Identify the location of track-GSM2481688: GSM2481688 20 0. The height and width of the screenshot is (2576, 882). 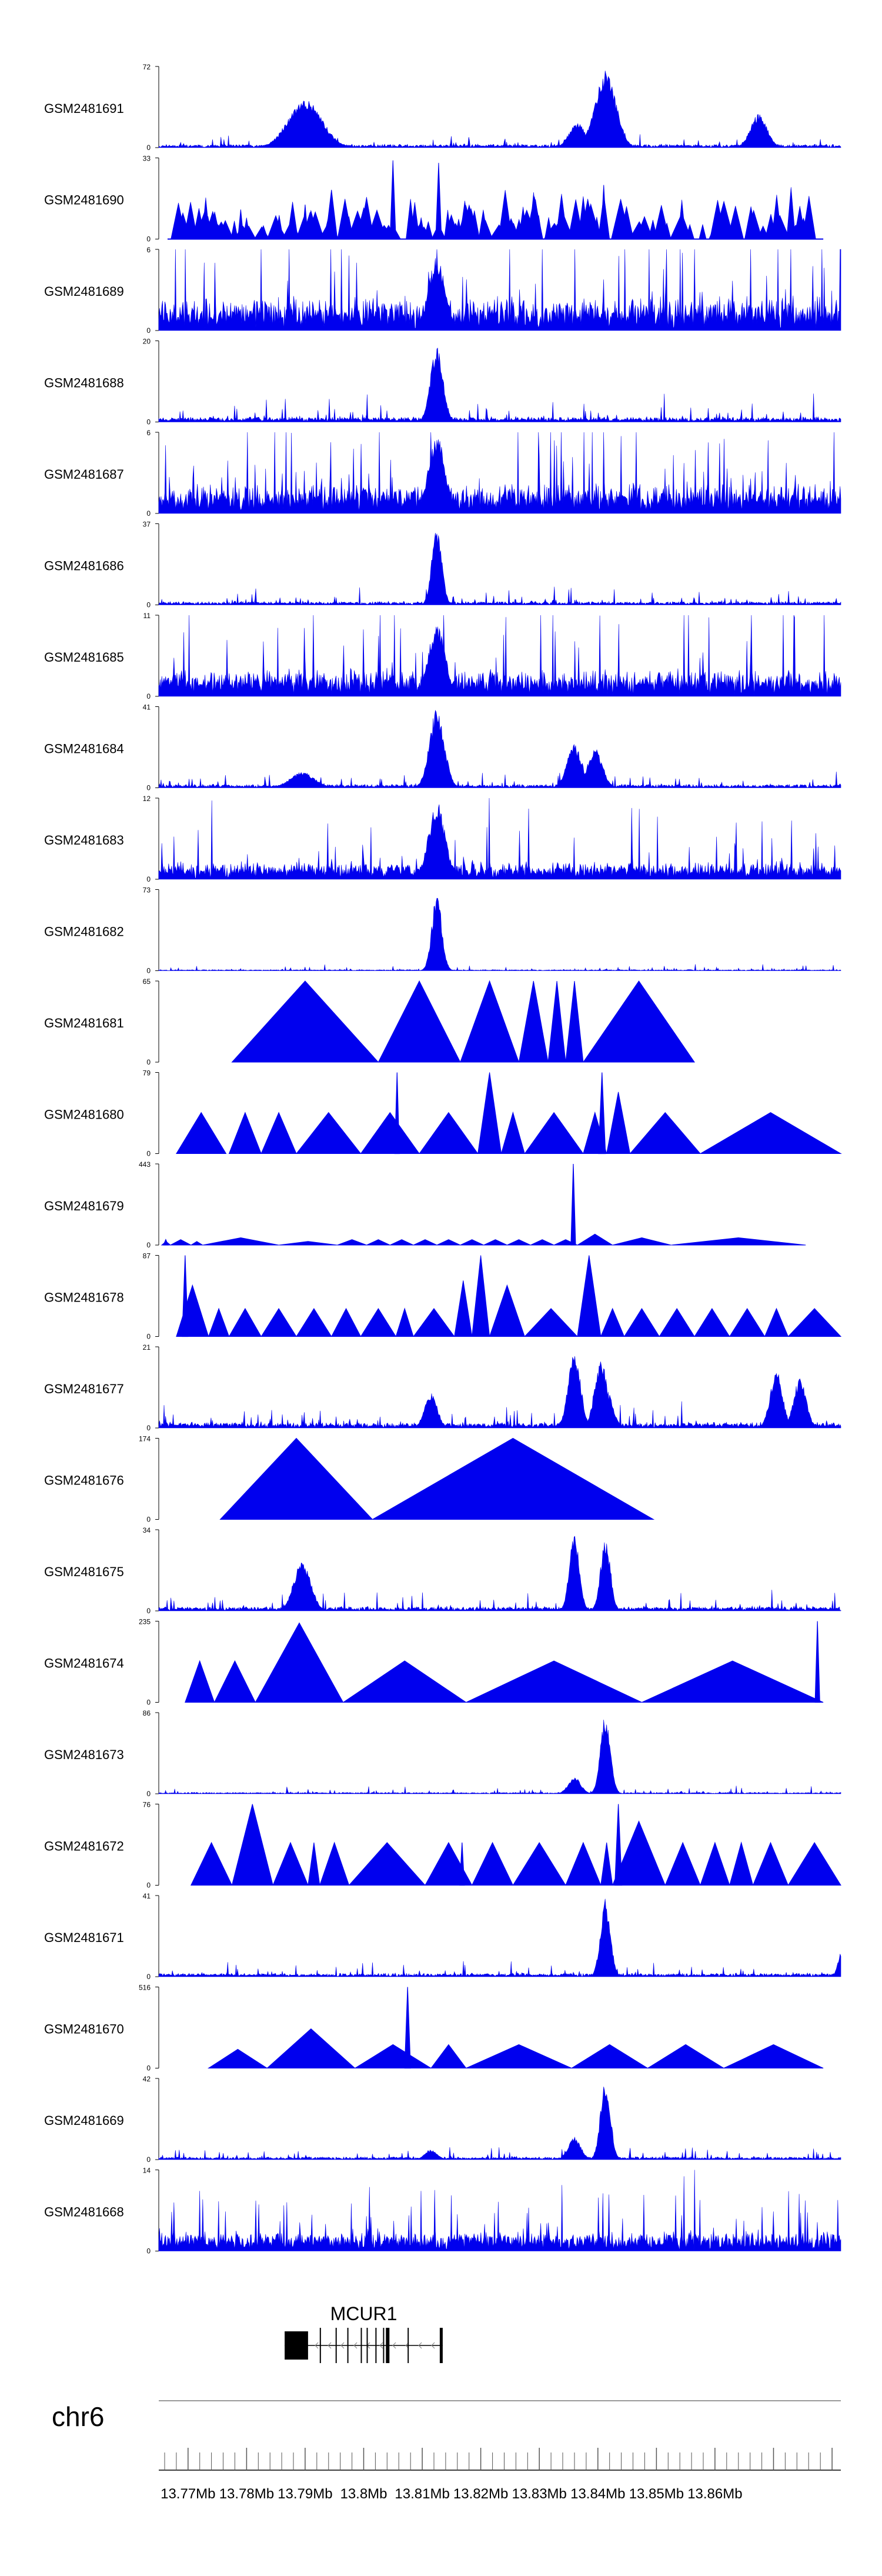
(442, 382).